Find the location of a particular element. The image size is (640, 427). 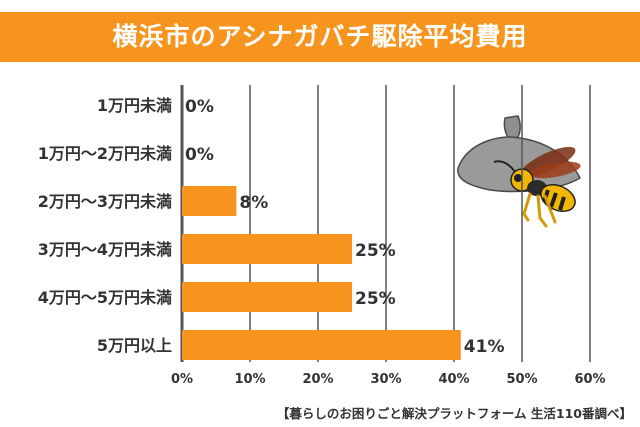

category-label: 3万円～4万円未満 is located at coordinates (105, 249).